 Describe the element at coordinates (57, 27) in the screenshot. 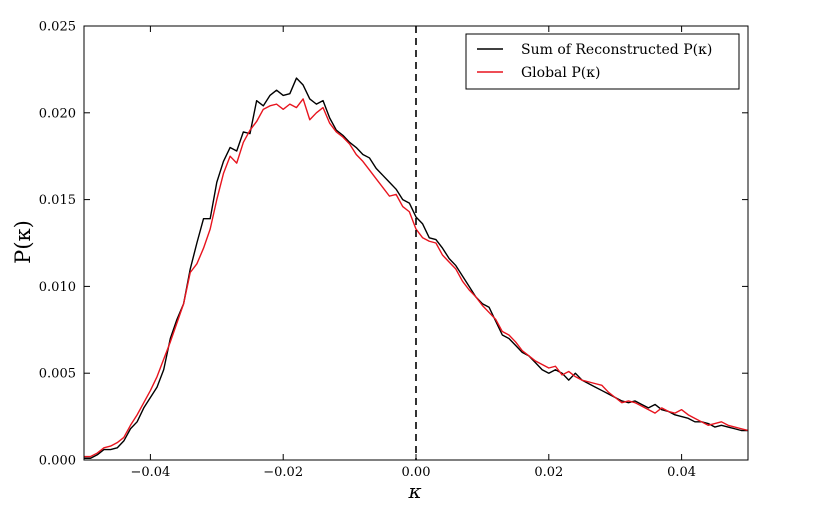

I see `y-tick-label: 0.025` at that location.